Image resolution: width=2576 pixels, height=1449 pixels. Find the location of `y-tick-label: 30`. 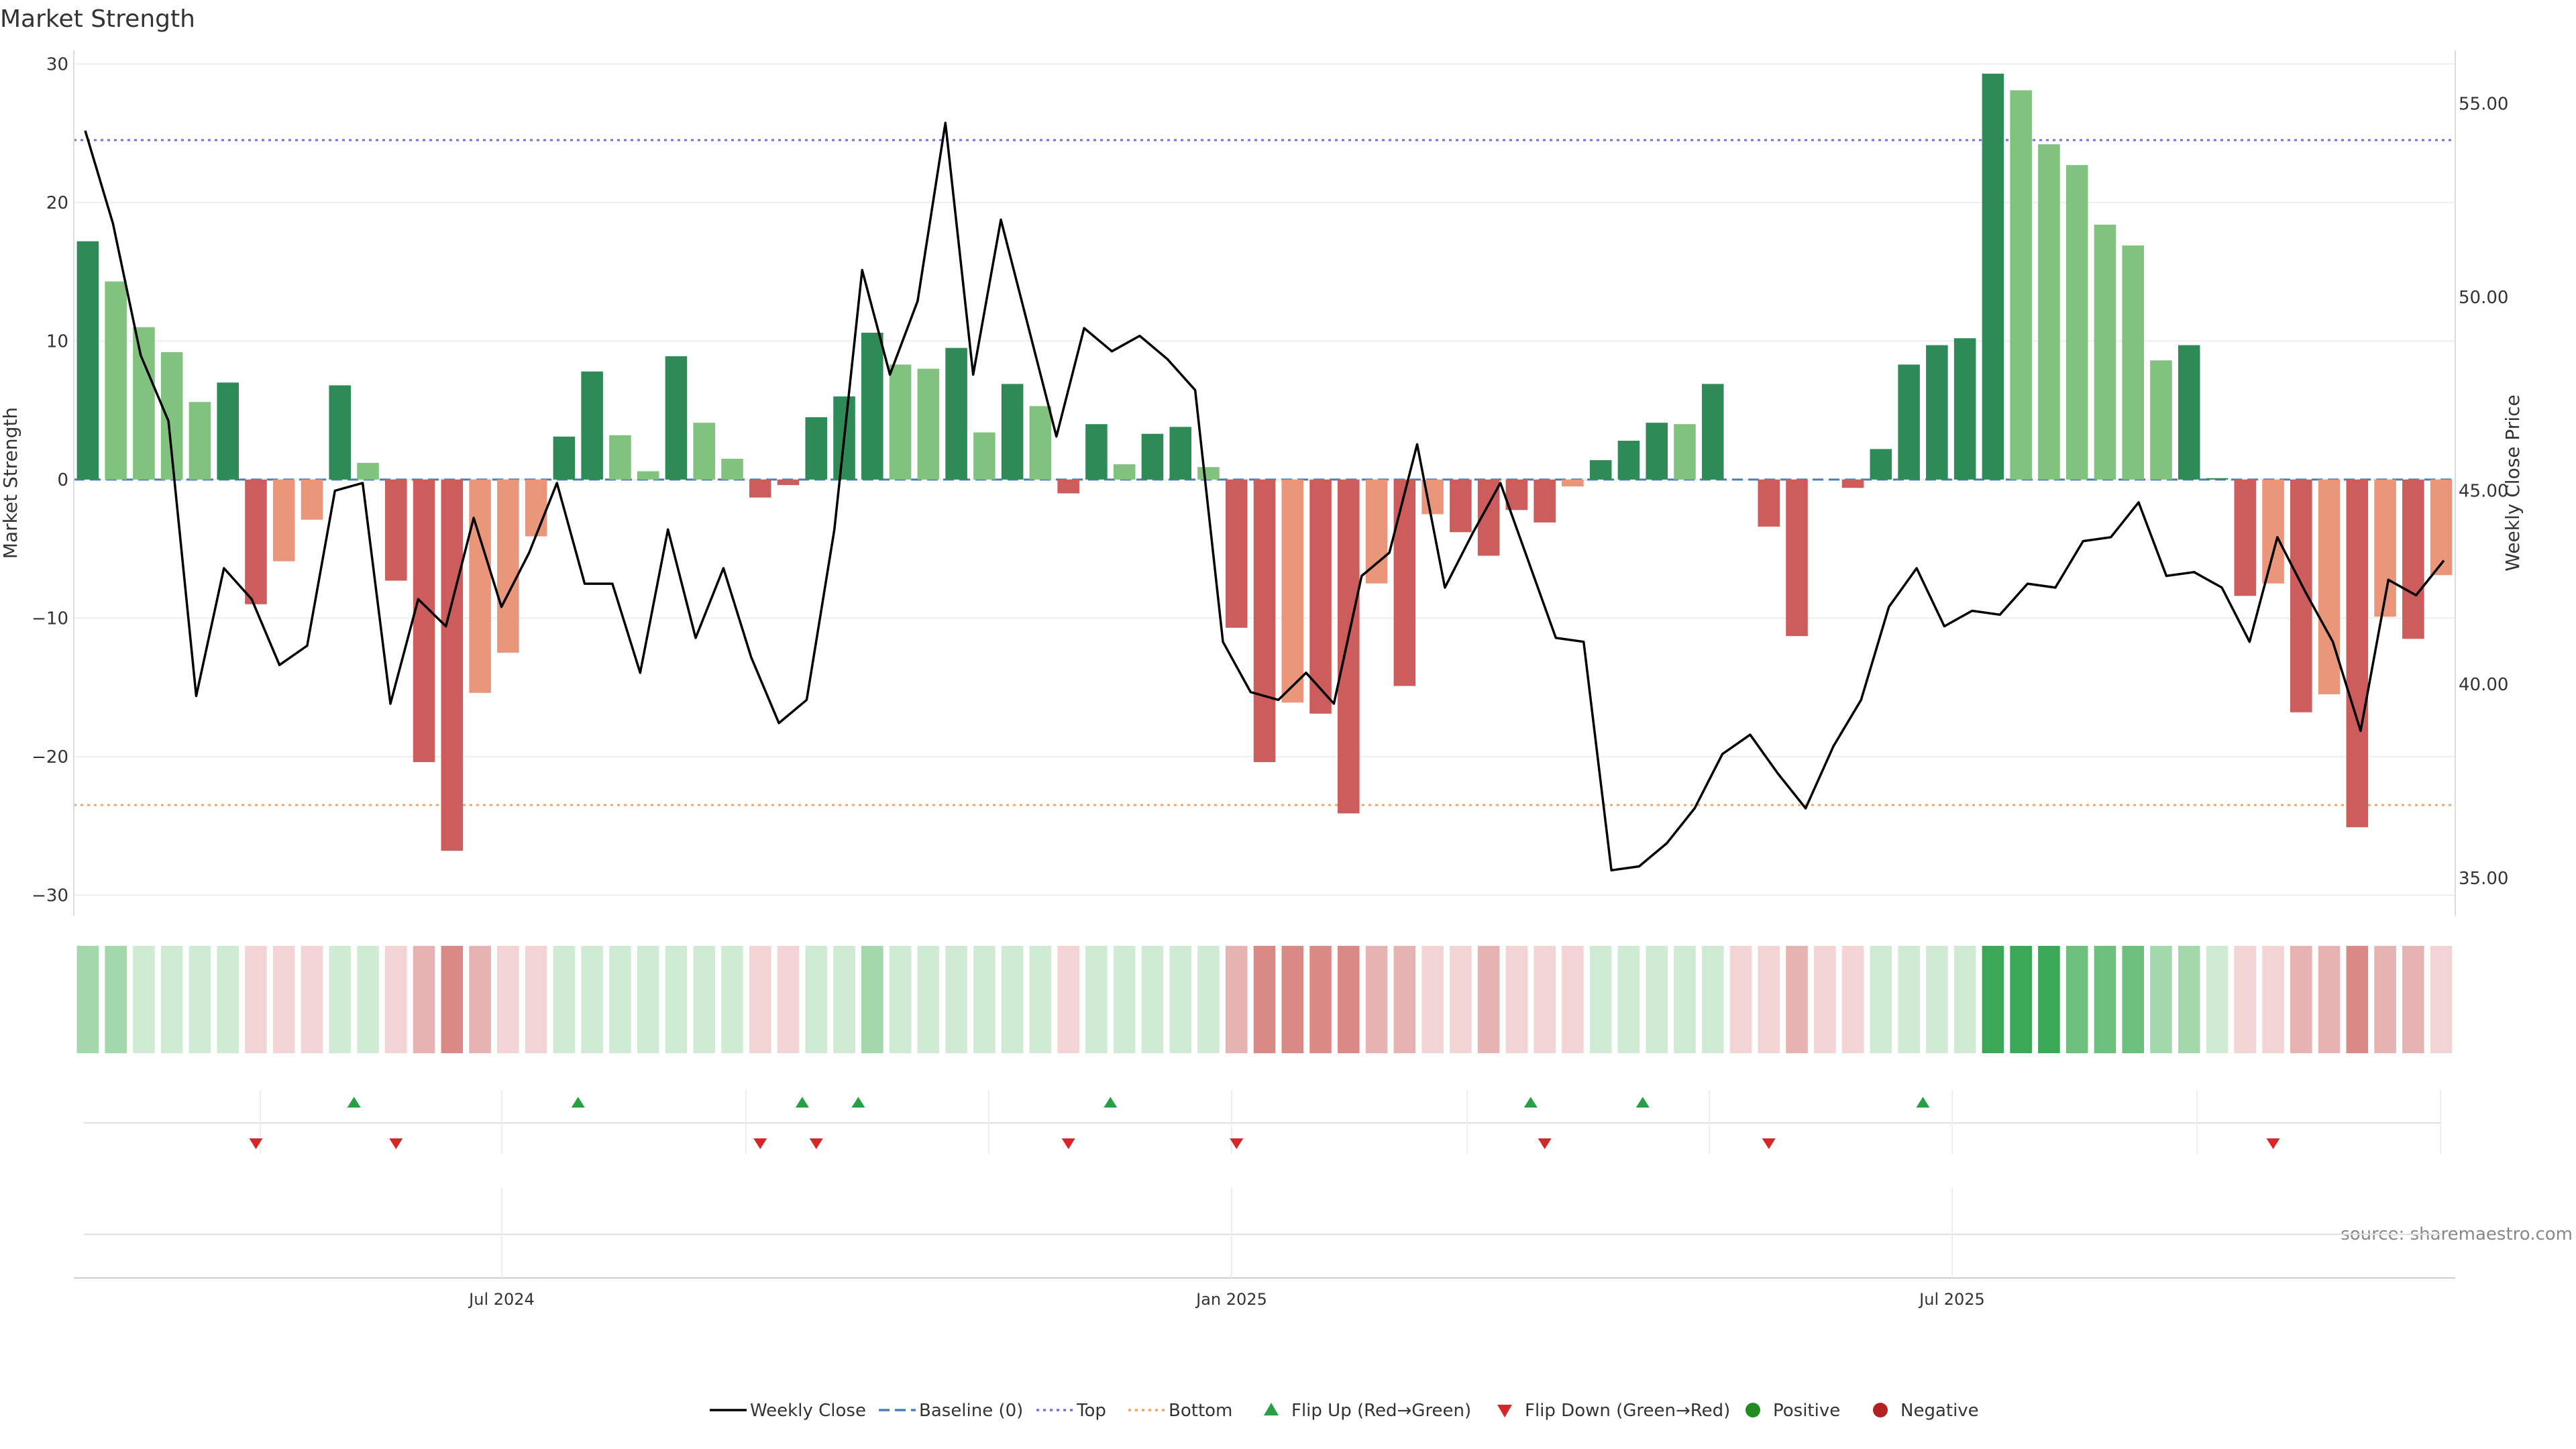

y-tick-label: 30 is located at coordinates (57, 64).